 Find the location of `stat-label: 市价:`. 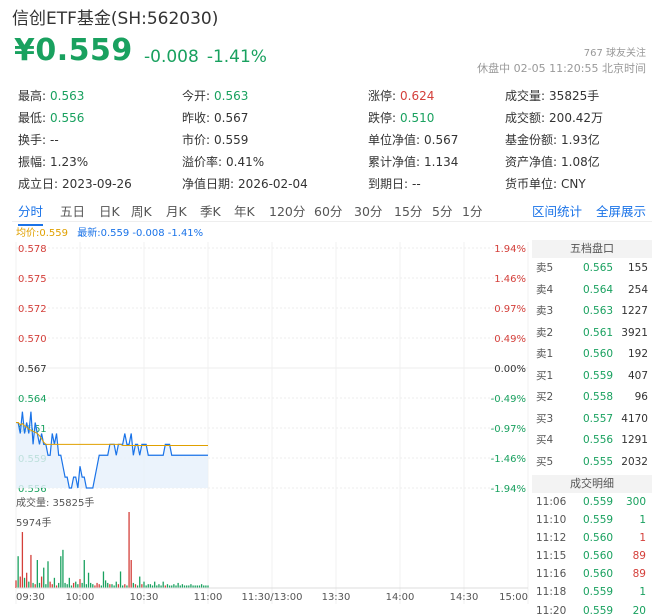

stat-label: 市价: is located at coordinates (196, 140).